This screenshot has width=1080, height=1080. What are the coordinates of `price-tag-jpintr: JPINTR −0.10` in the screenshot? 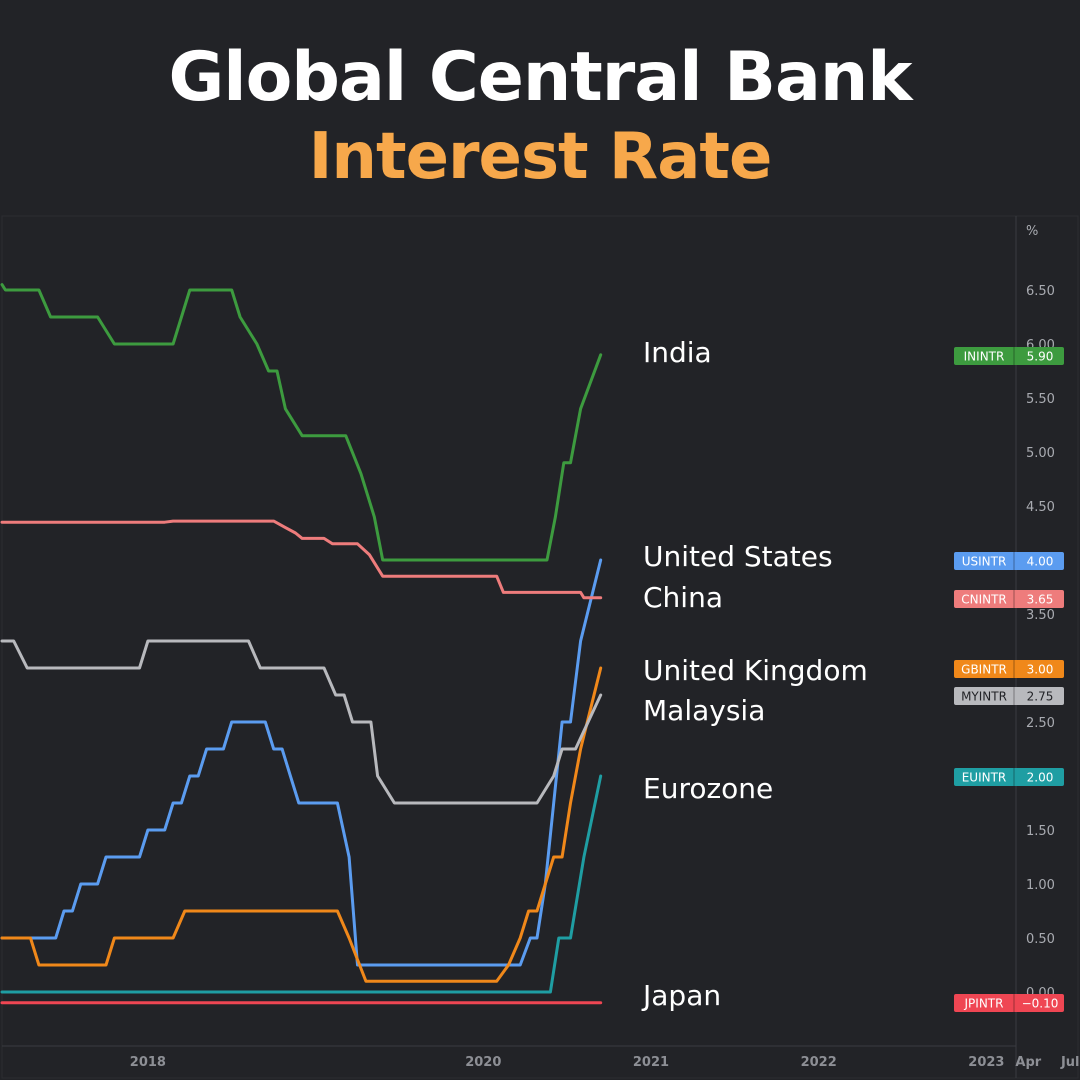 It's located at (1009, 1003).